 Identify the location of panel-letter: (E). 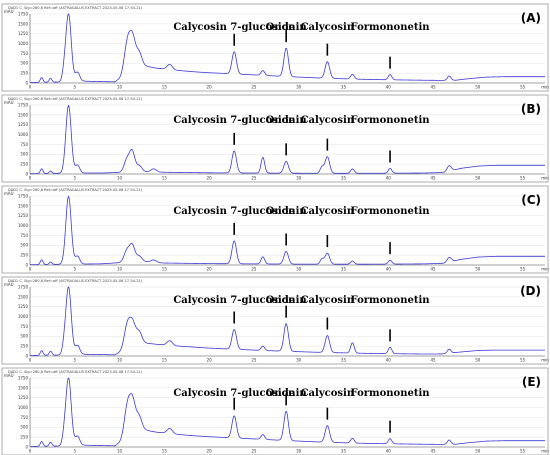
(531, 382).